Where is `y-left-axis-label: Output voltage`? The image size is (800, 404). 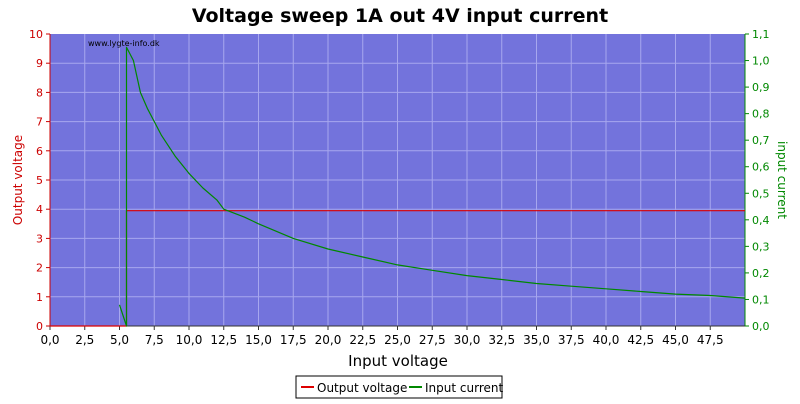
y-left-axis-label: Output voltage is located at coordinates (18, 180).